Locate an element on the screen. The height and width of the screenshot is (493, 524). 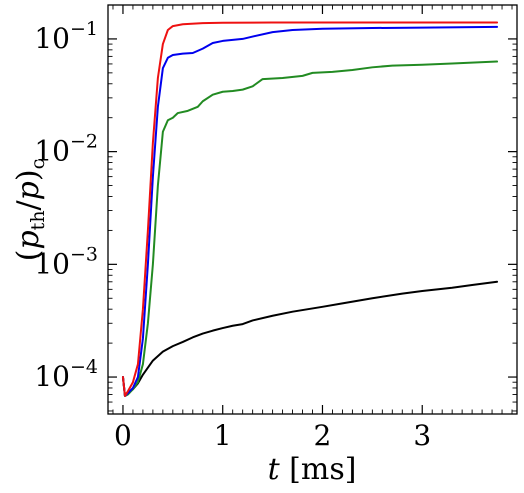
x-tick-label-1: 1 is located at coordinates (223, 435).